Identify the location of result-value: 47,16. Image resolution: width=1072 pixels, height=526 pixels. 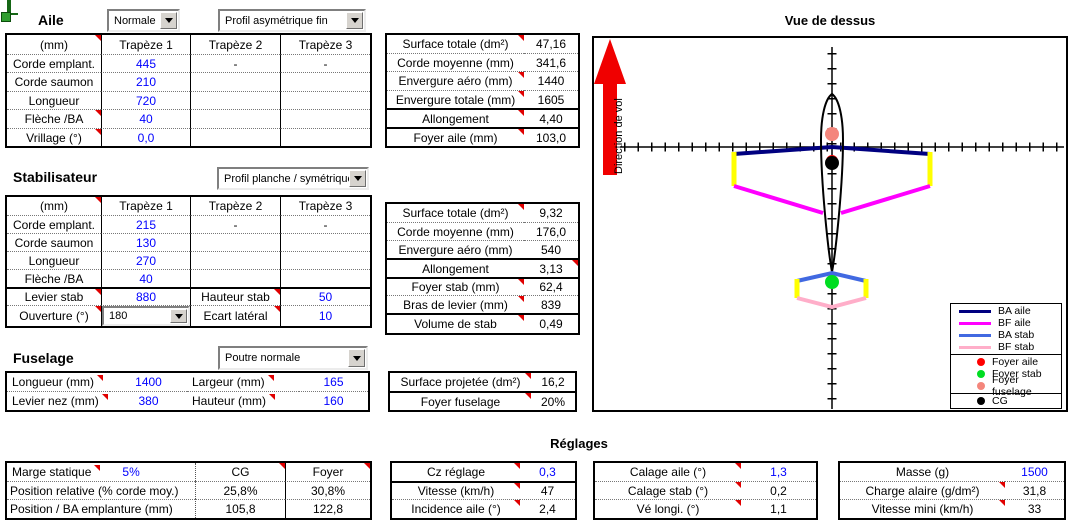
(551, 44).